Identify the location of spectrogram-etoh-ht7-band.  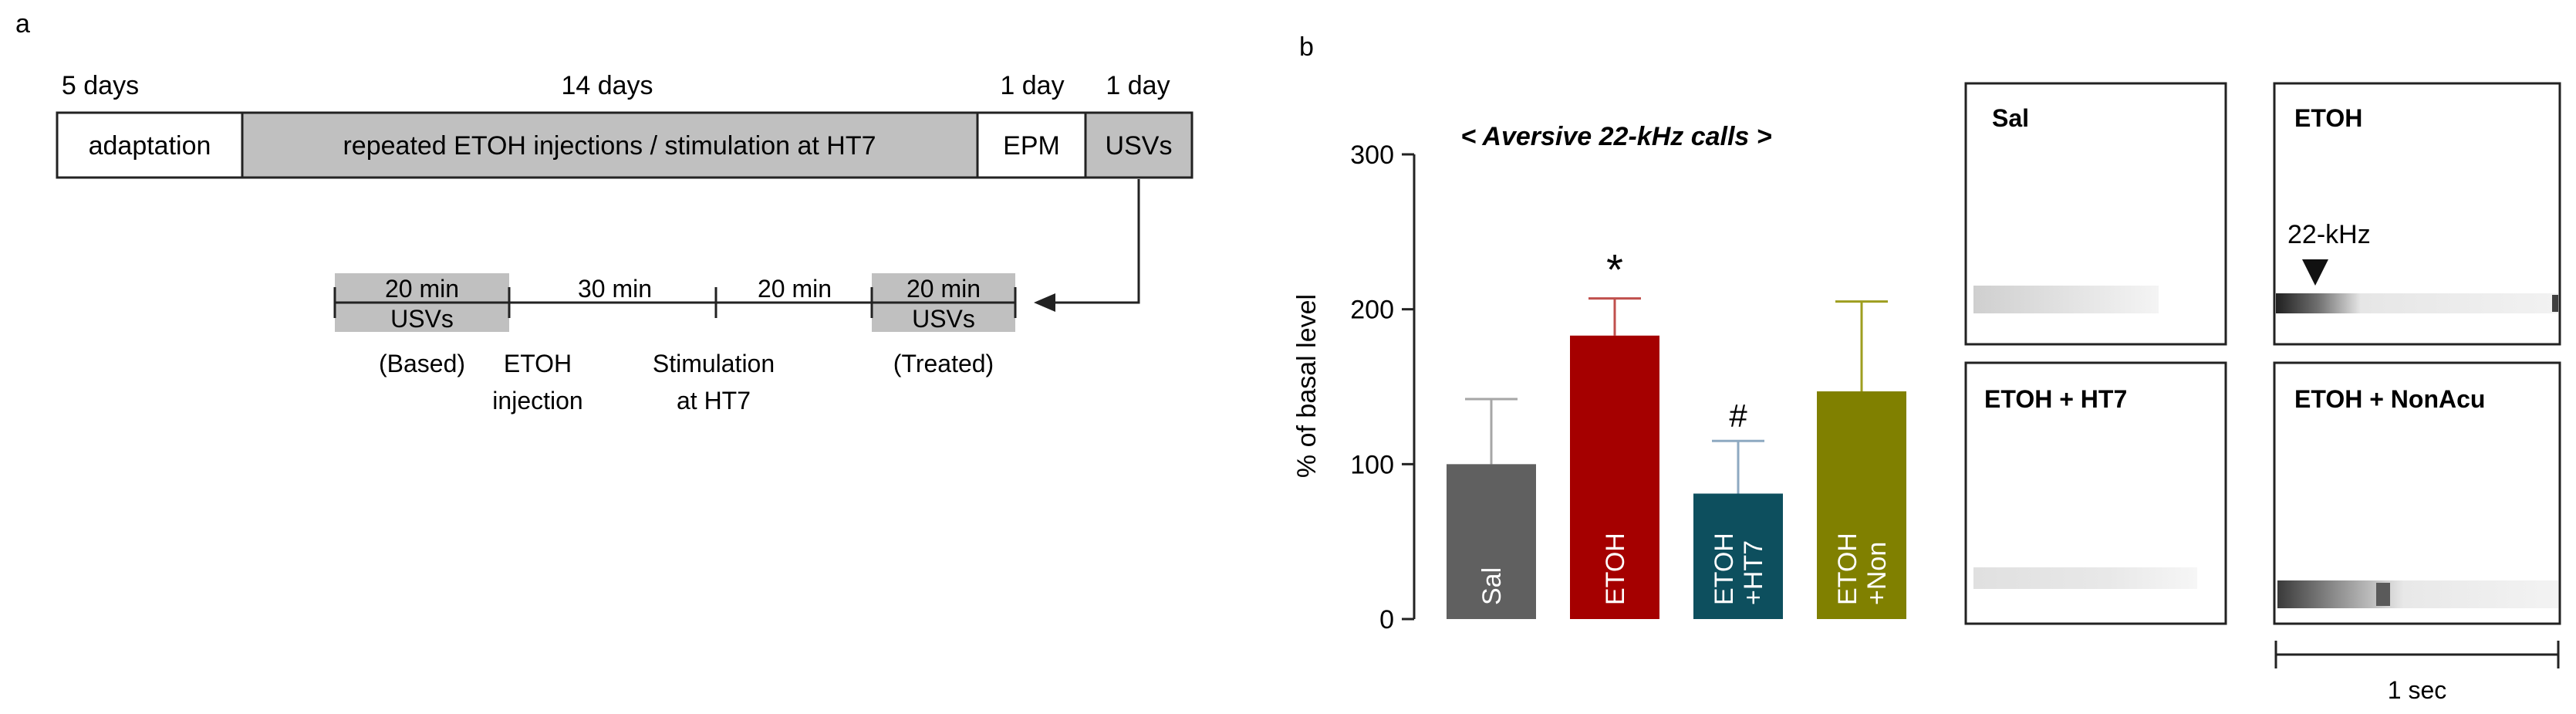
(2085, 578).